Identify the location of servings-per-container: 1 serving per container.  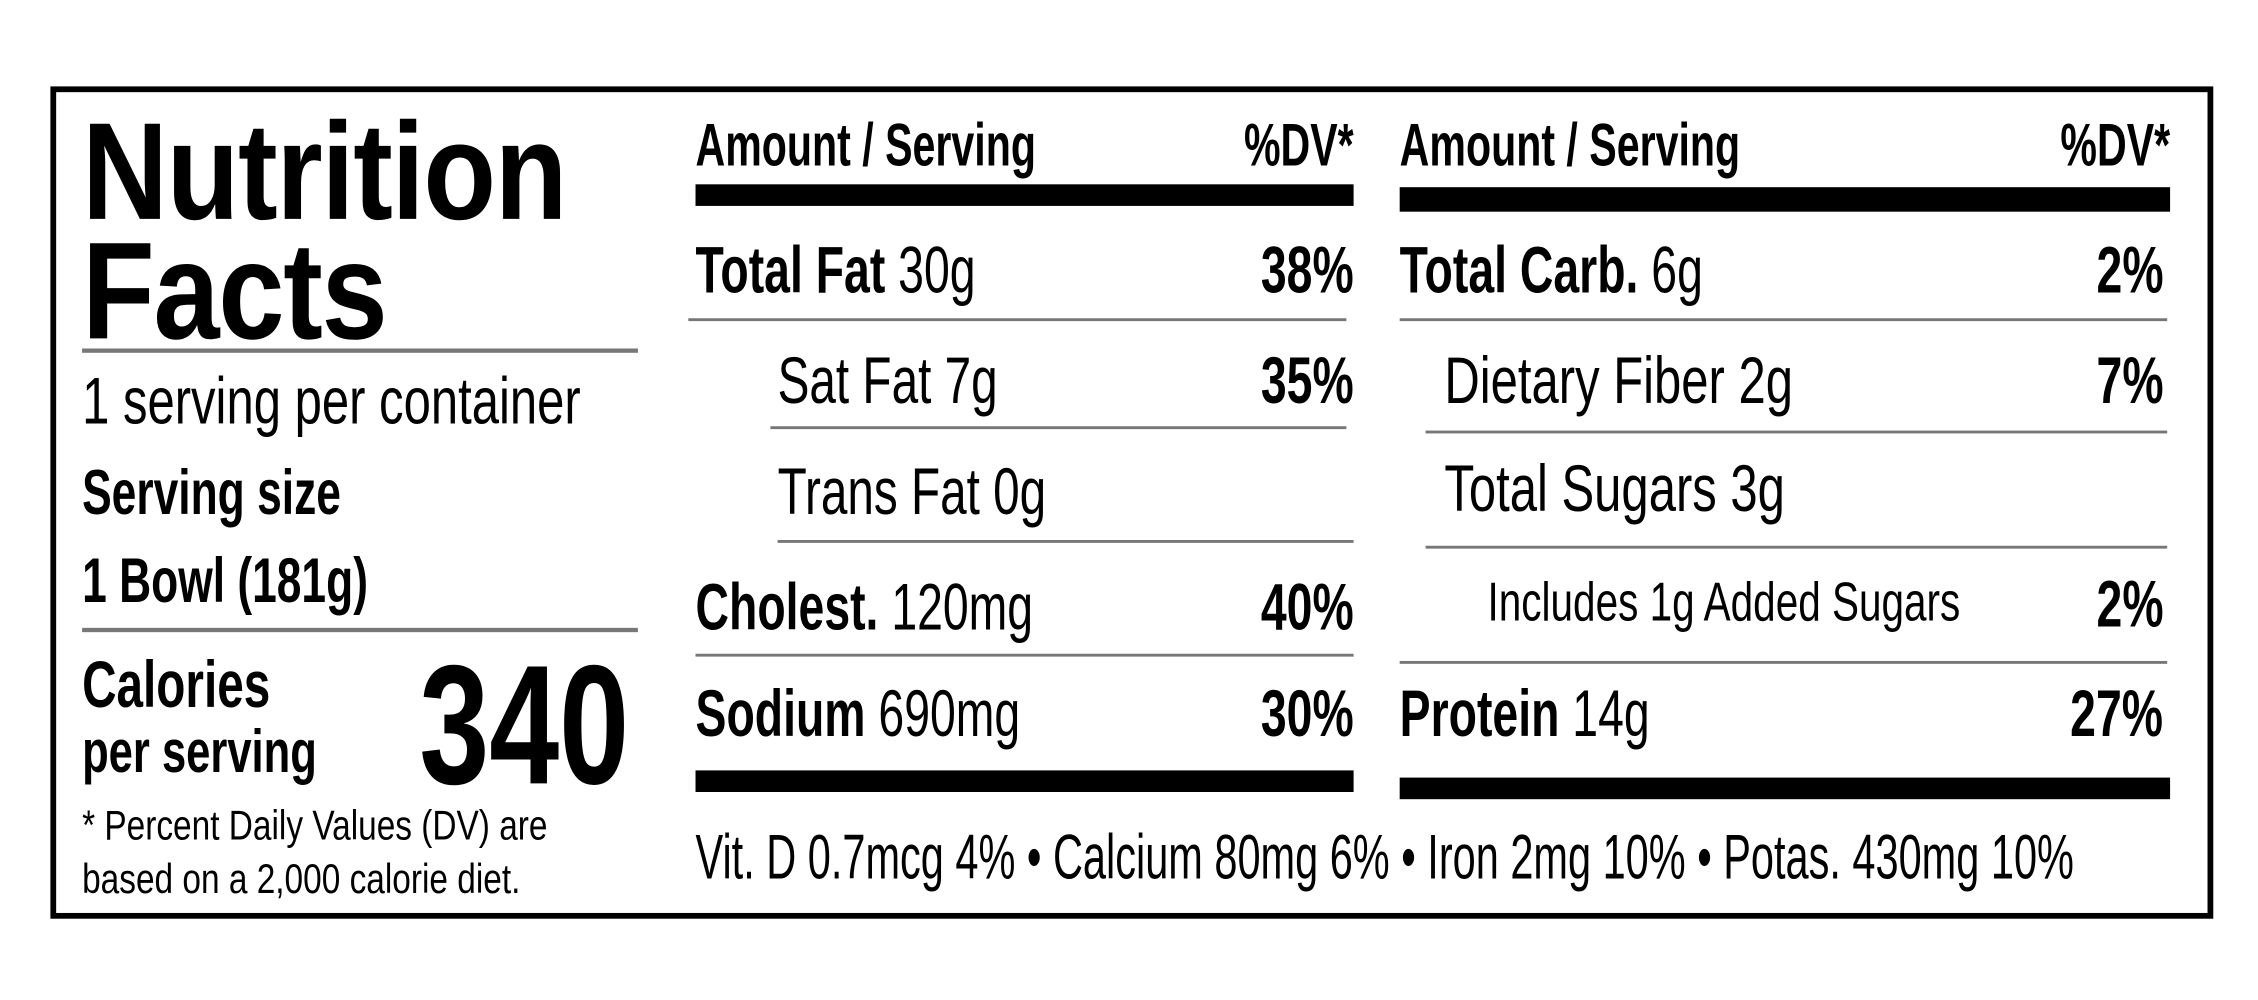
(331, 400).